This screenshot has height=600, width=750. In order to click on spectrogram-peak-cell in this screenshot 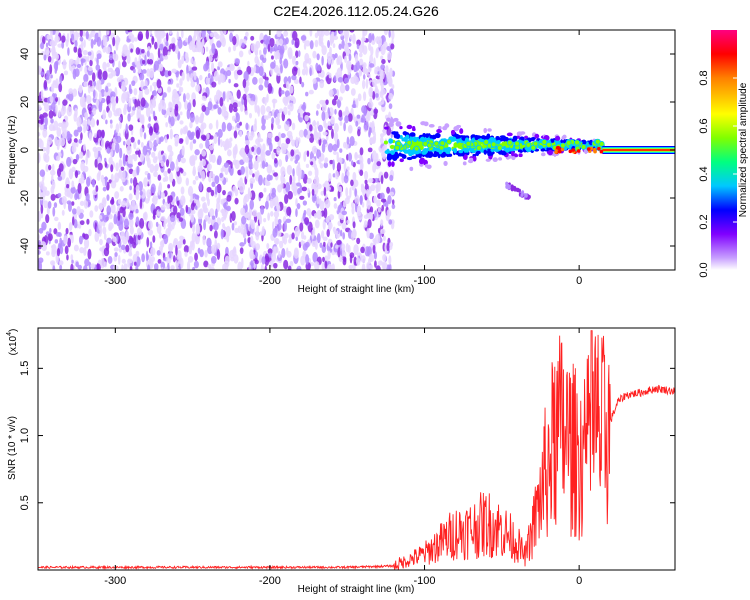, I will do `click(528, 145)`.